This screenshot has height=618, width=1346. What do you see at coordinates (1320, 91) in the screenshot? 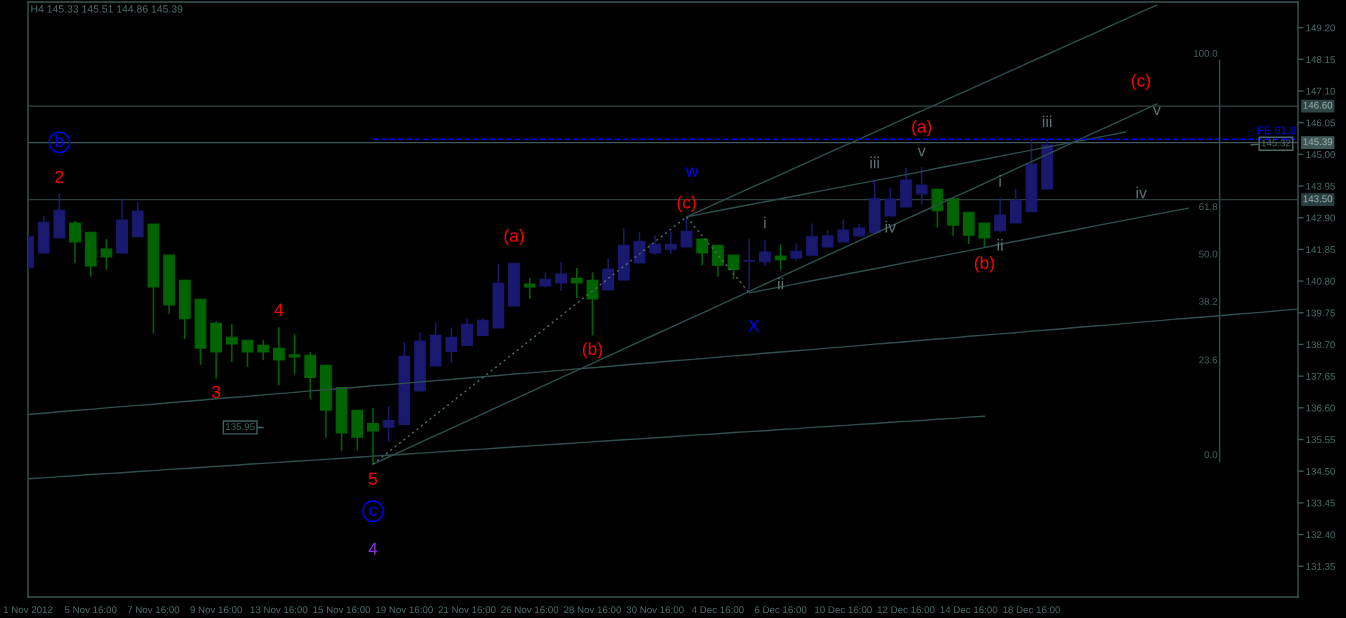
I see `y-tick-label: 147.10` at bounding box center [1320, 91].